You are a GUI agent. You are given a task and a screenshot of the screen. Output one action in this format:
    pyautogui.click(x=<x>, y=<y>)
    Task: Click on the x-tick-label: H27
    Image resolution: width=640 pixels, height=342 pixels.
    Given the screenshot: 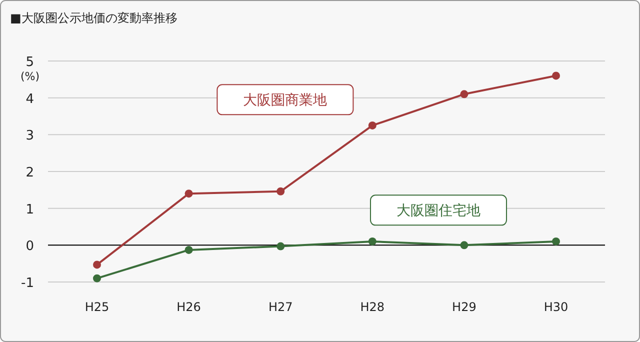 What is the action you would take?
    pyautogui.click(x=280, y=307)
    